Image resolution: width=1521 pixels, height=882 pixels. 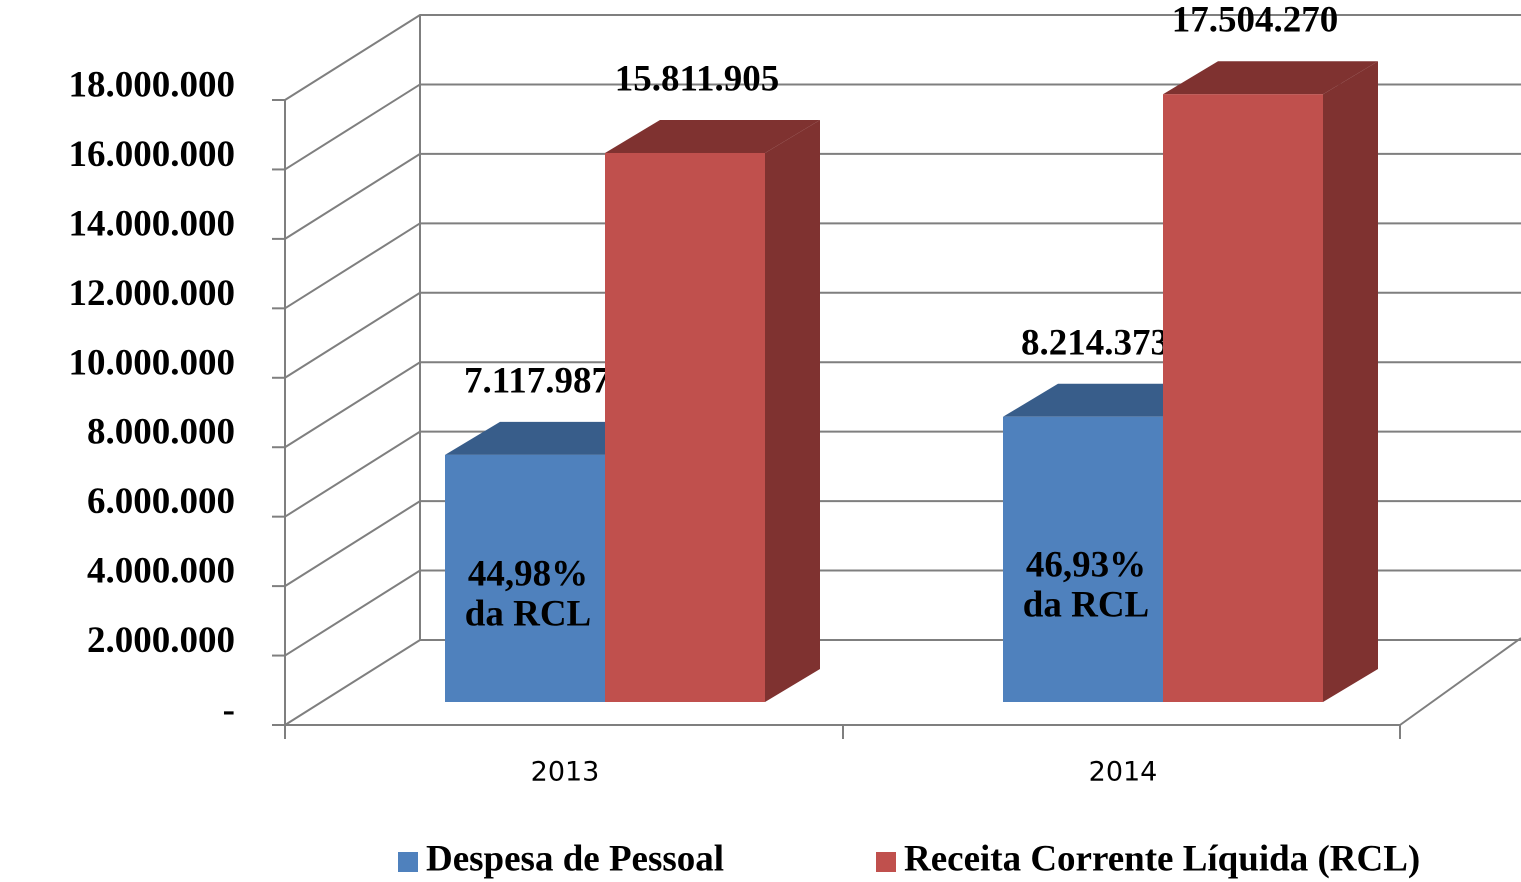 What do you see at coordinates (565, 772) in the screenshot?
I see `x-tick-label: 2013` at bounding box center [565, 772].